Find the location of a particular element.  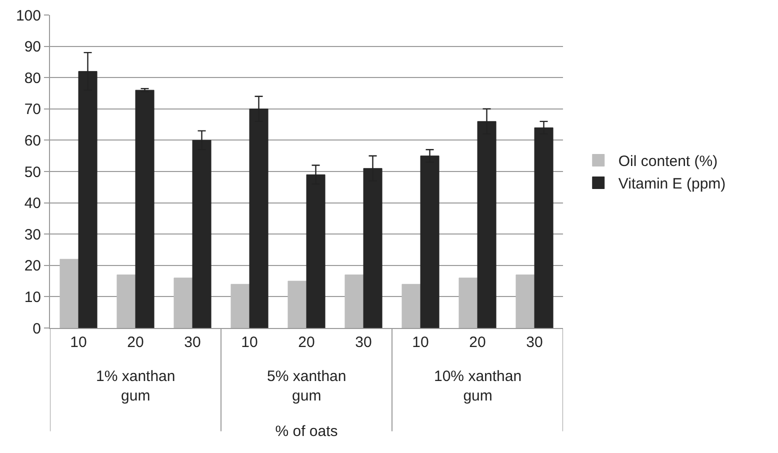

y-tick-label: 0 is located at coordinates (36, 329).